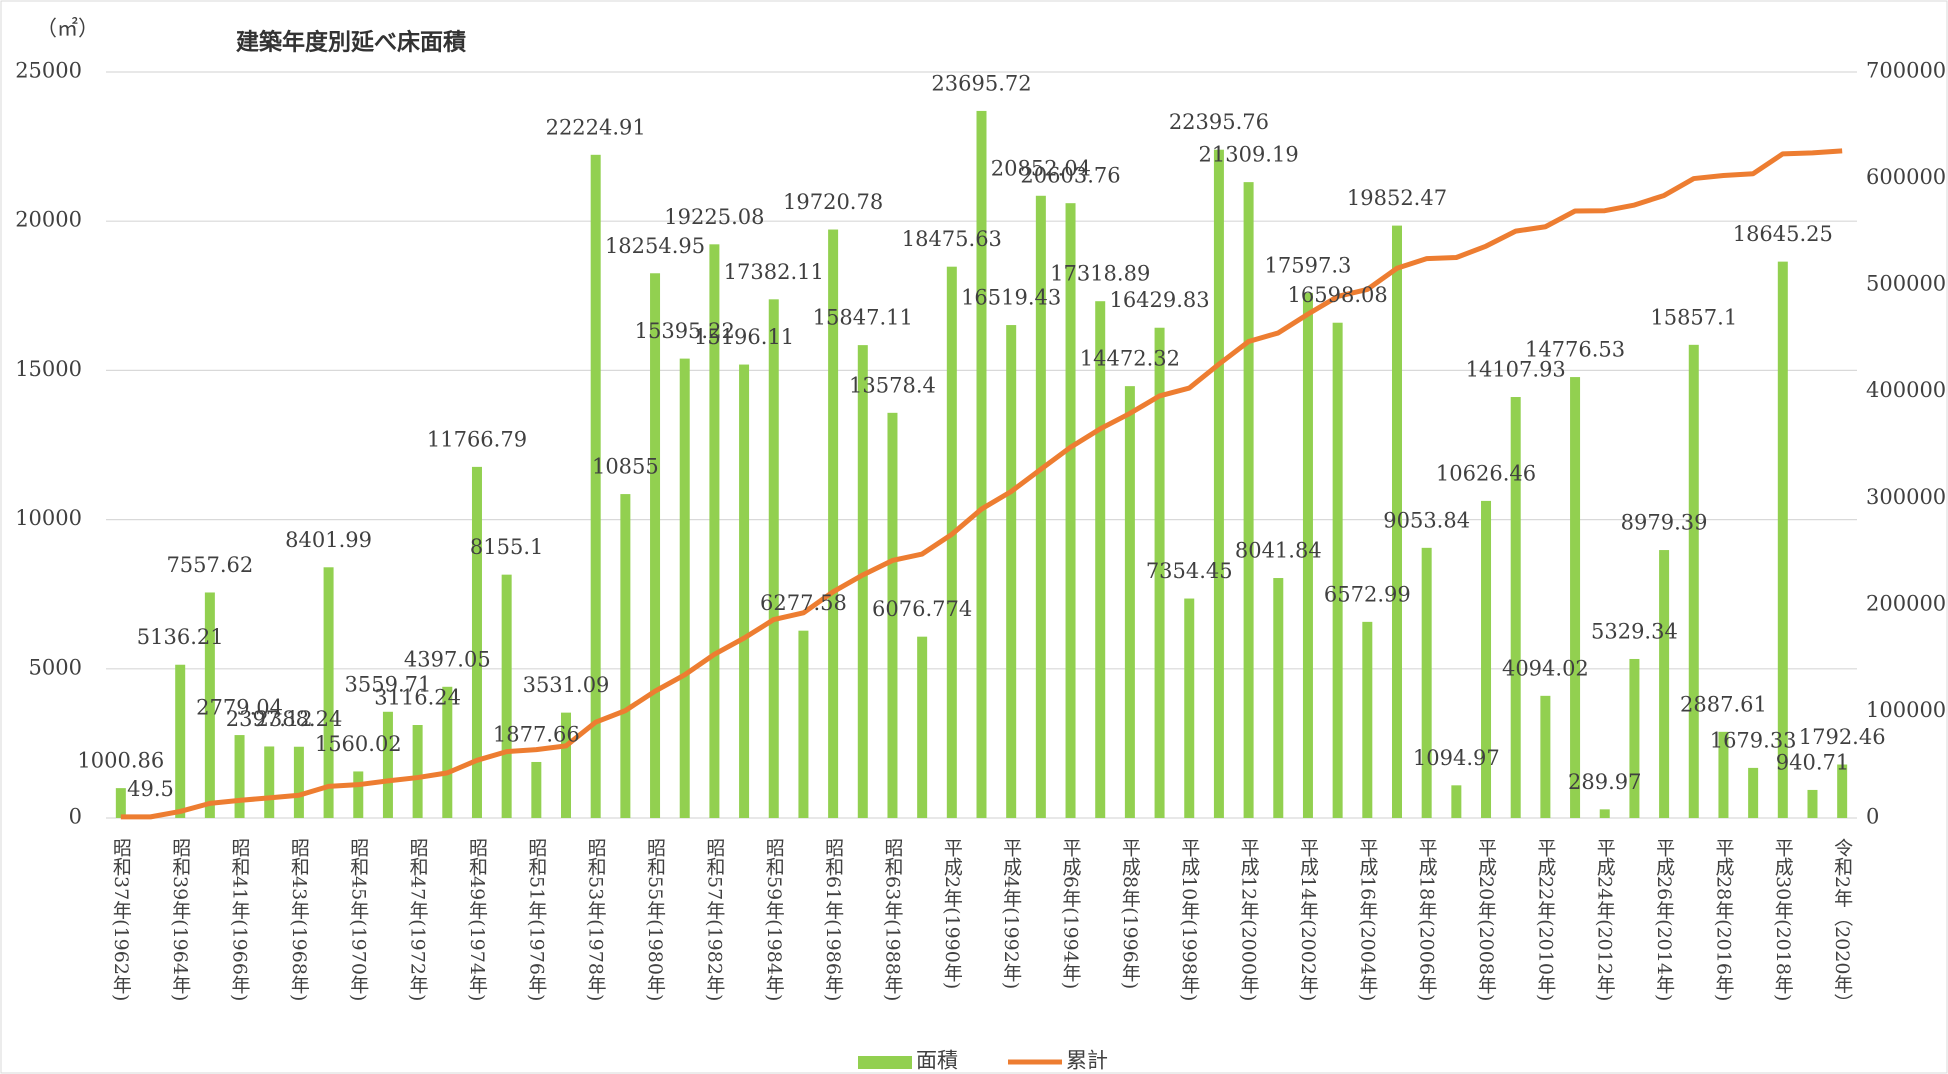 The width and height of the screenshot is (1948, 1074). What do you see at coordinates (892, 385) in the screenshot?
I see `data-label: 13578.4` at bounding box center [892, 385].